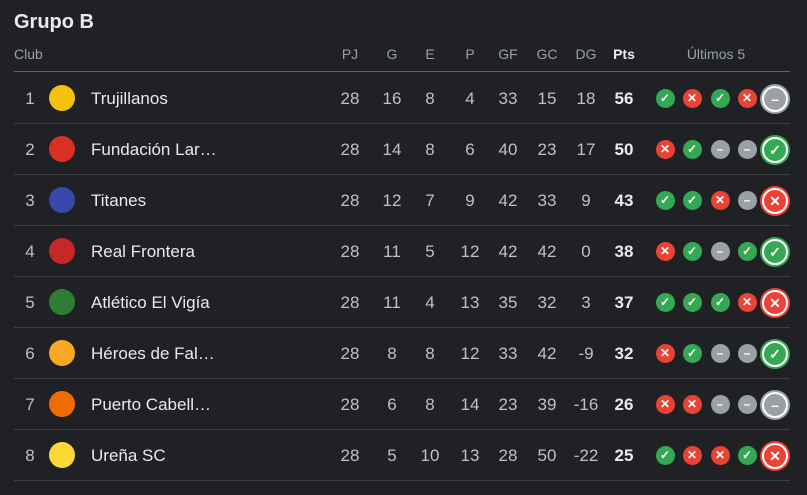  I want to click on header-p: P, so click(470, 54).